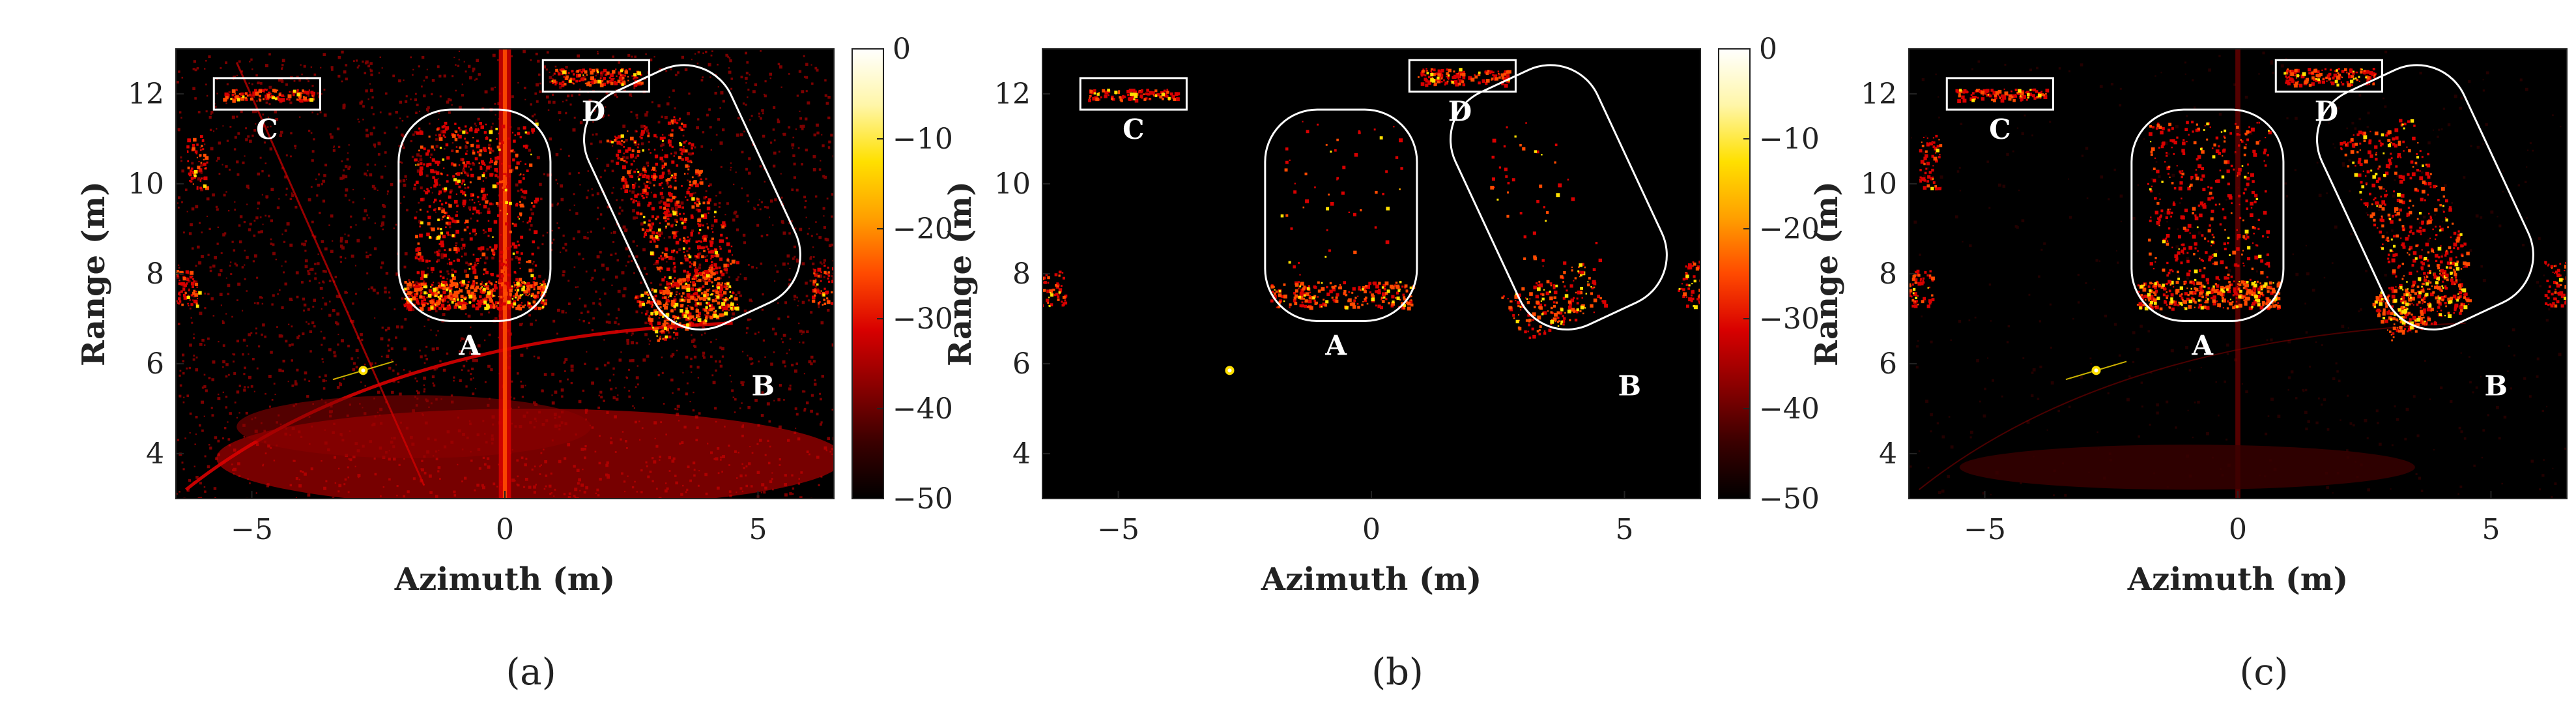  I want to click on azimuth-stripe, so click(2237, 274).